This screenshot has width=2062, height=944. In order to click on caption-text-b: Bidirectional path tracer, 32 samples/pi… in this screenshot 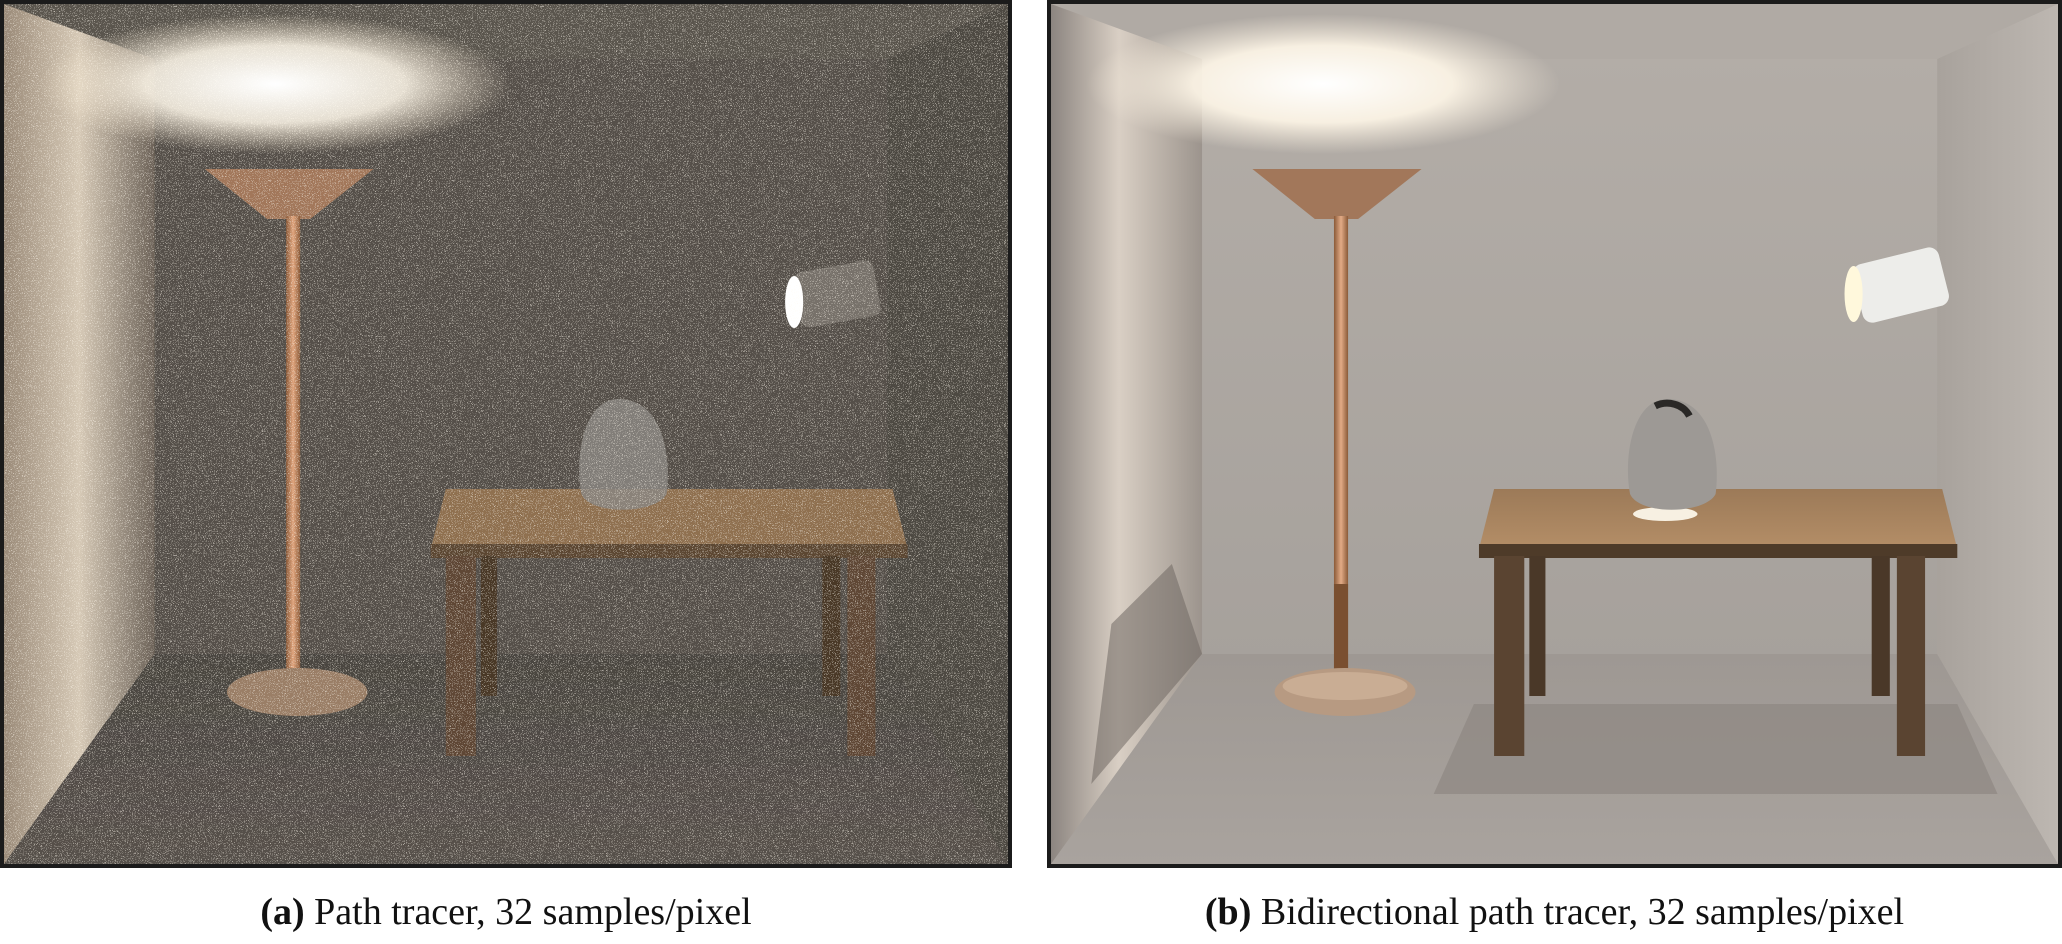, I will do `click(1582, 912)`.